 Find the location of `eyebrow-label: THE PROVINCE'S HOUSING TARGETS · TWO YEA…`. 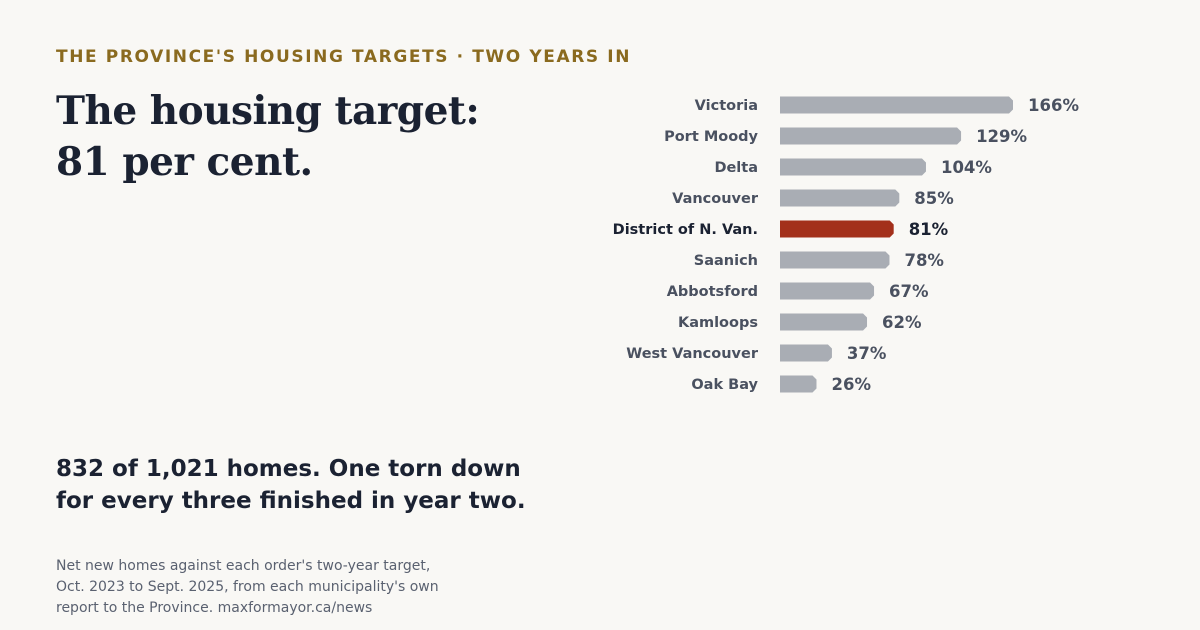

eyebrow-label: THE PROVINCE'S HOUSING TARGETS · TWO YEA… is located at coordinates (344, 57).